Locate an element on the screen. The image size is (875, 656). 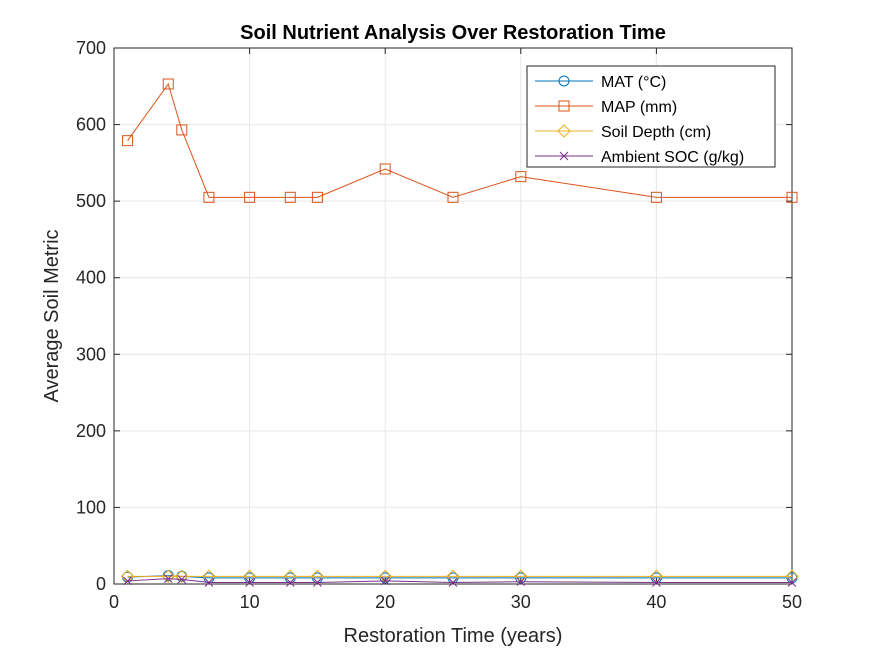
legend-label-soil-depth-cm: Soil Depth (cm) is located at coordinates (656, 132).